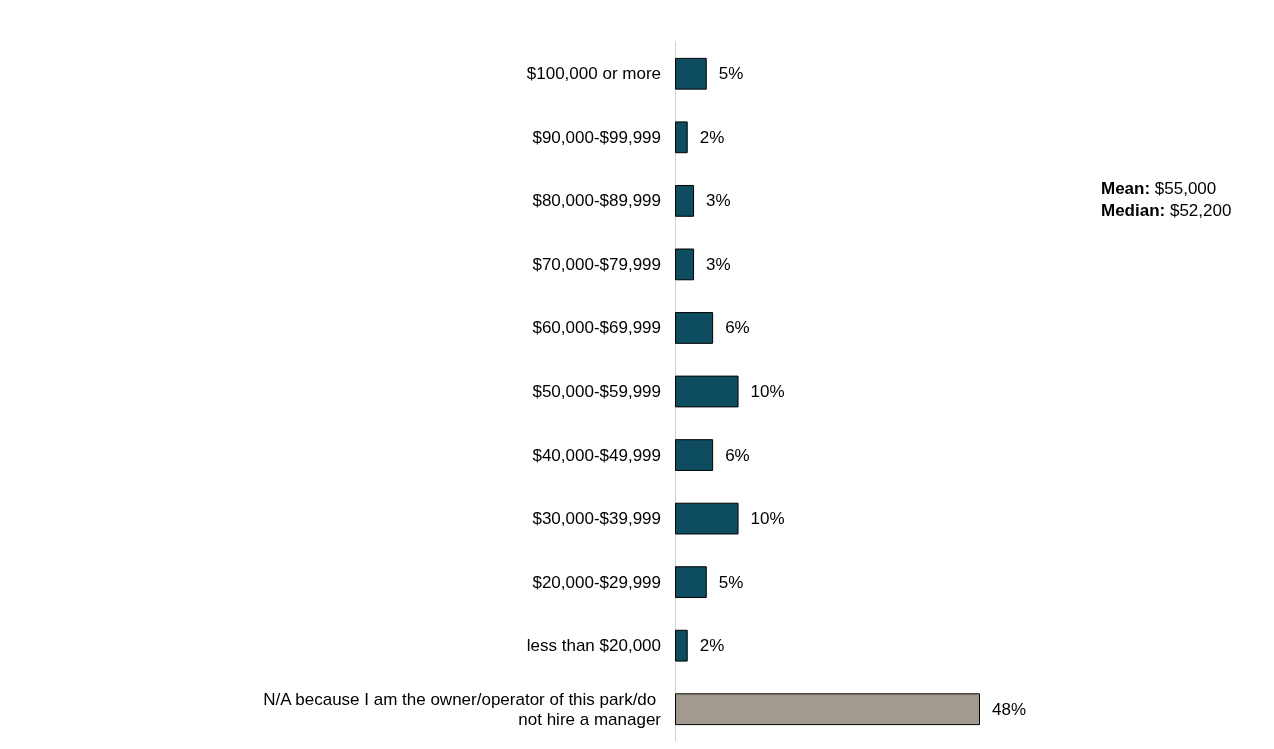  Describe the element at coordinates (596, 264) in the screenshot. I see `y-tick-label: $70,000-$79,999` at that location.